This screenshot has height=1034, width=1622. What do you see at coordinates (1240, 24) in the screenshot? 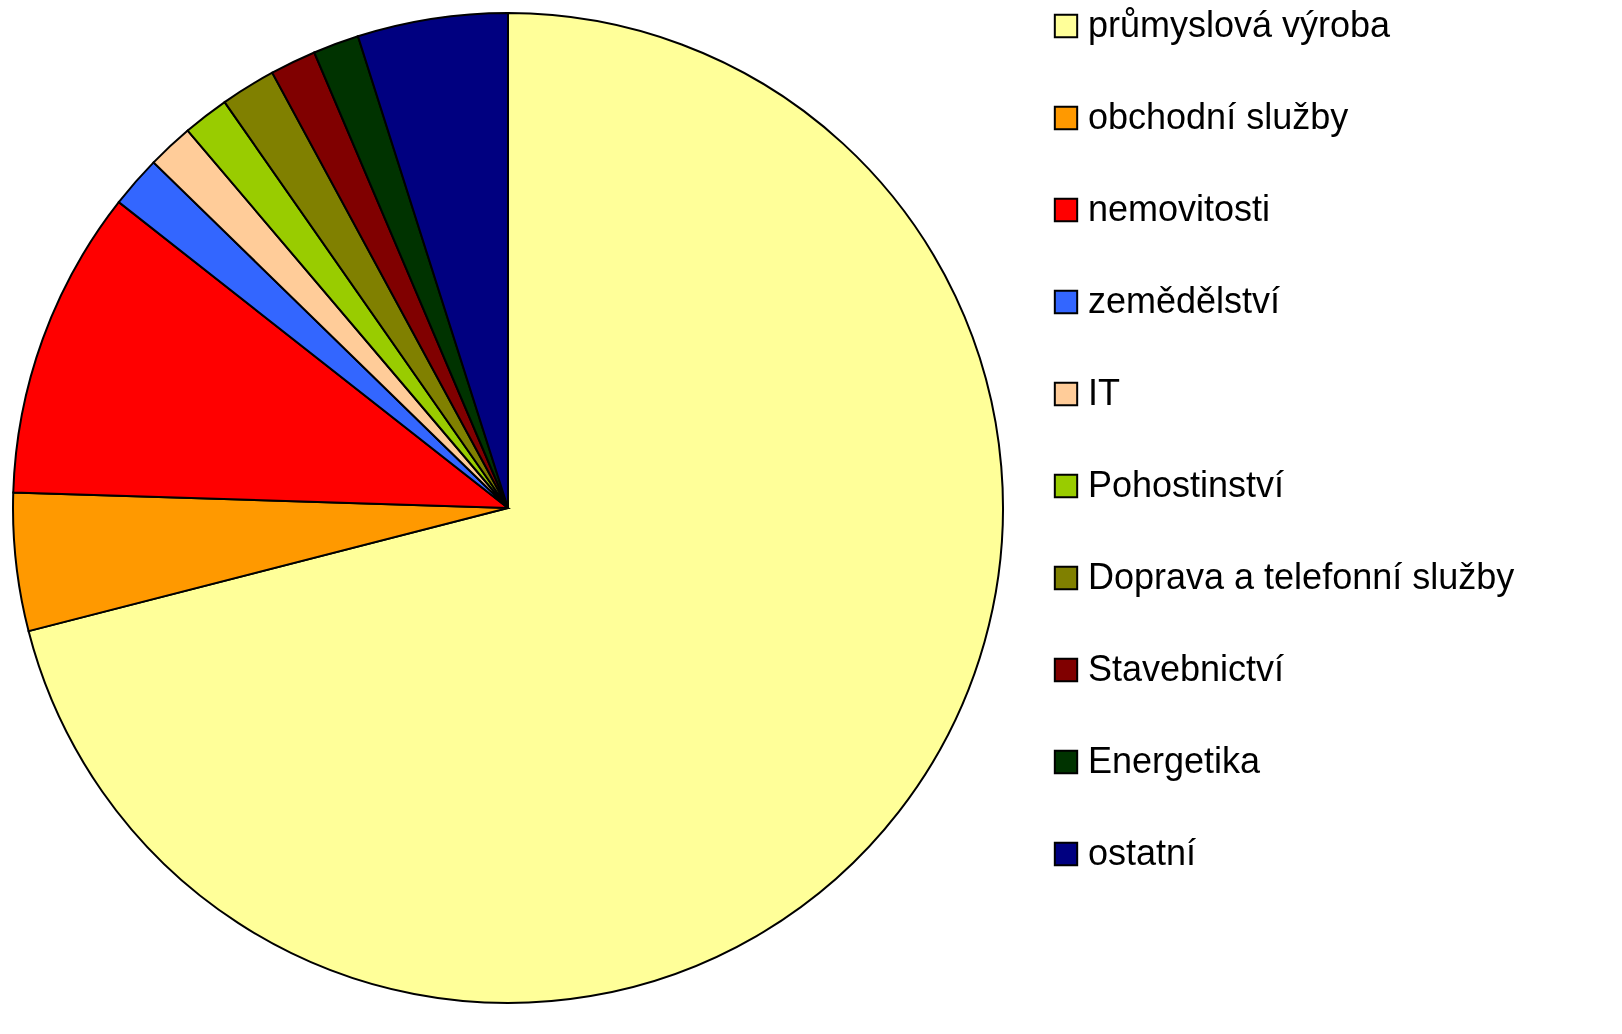
I see `legend-label: průmyslová výroba` at bounding box center [1240, 24].